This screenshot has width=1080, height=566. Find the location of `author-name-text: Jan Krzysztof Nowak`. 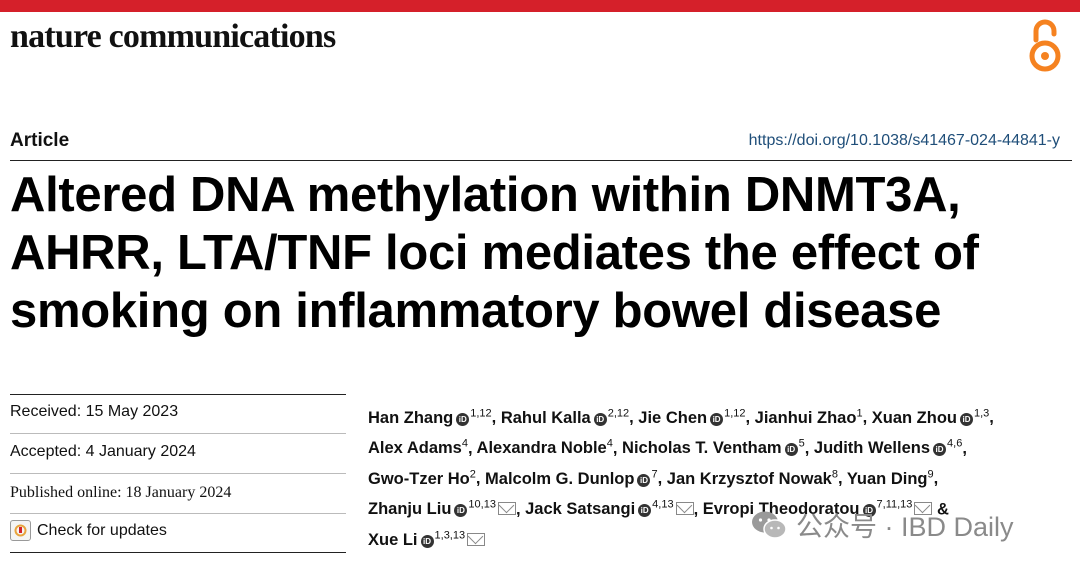

author-name-text: Jan Krzysztof Nowak is located at coordinates (749, 478).